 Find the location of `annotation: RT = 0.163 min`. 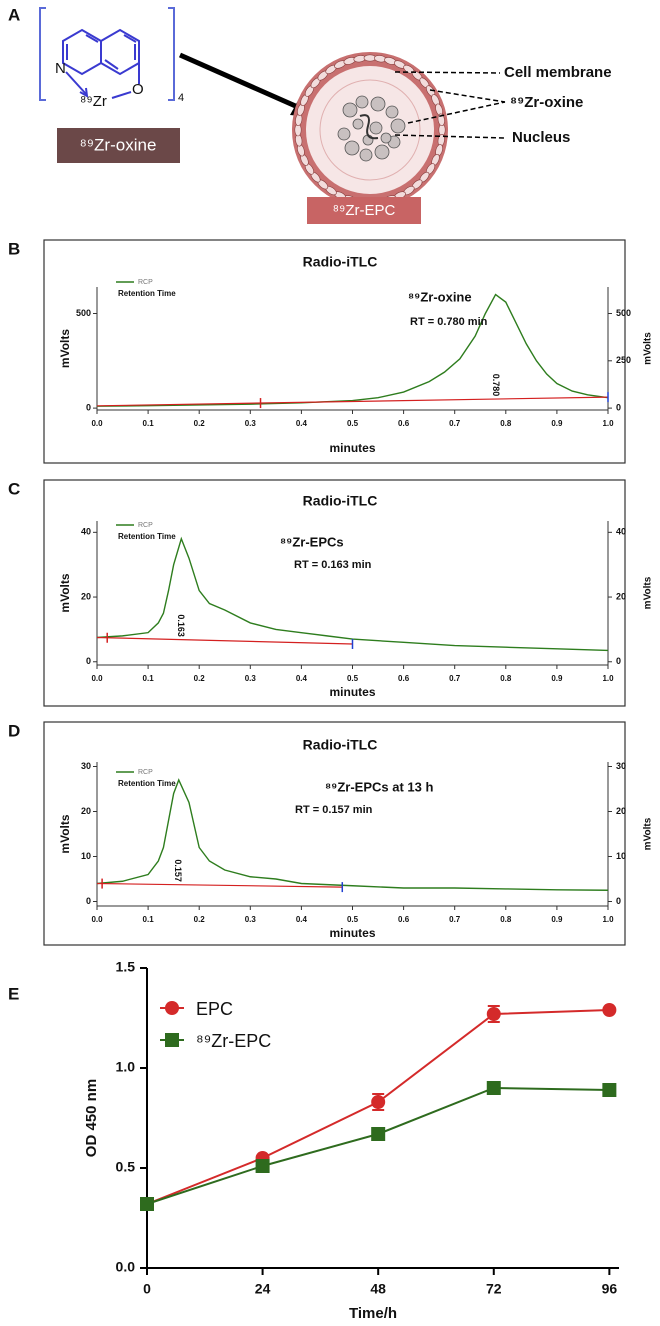

annotation: RT = 0.163 min is located at coordinates (333, 565).